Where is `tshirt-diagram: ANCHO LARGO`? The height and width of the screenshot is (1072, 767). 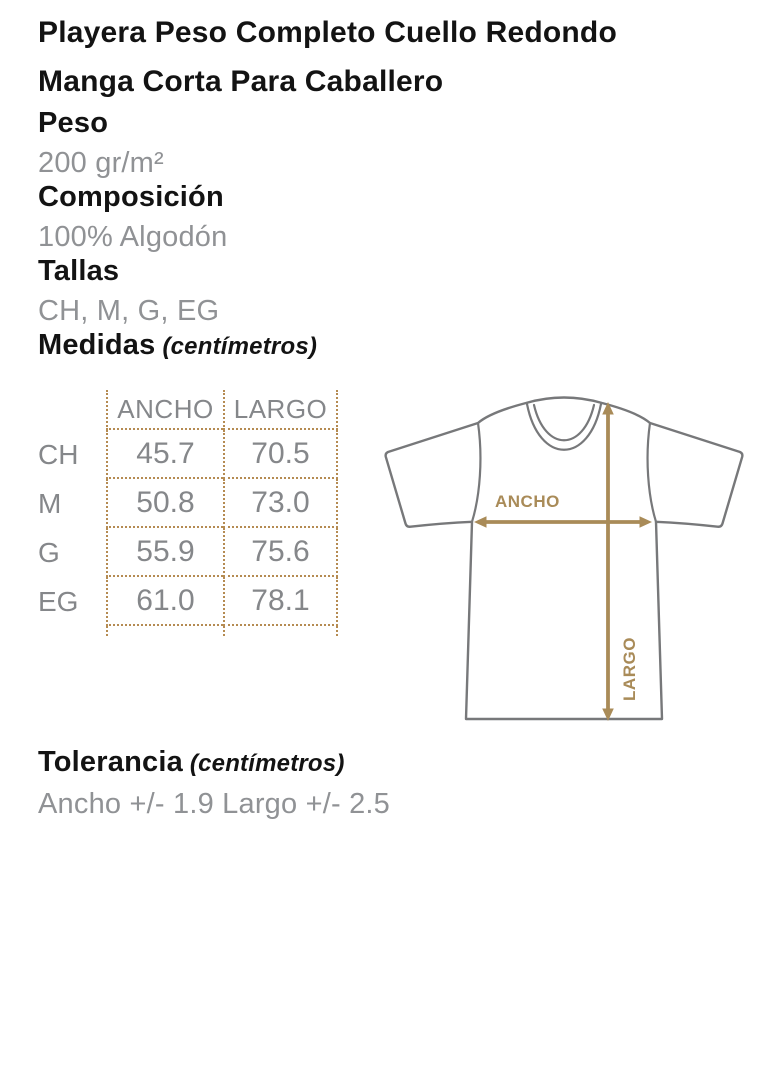
tshirt-diagram: ANCHO LARGO is located at coordinates (564, 558).